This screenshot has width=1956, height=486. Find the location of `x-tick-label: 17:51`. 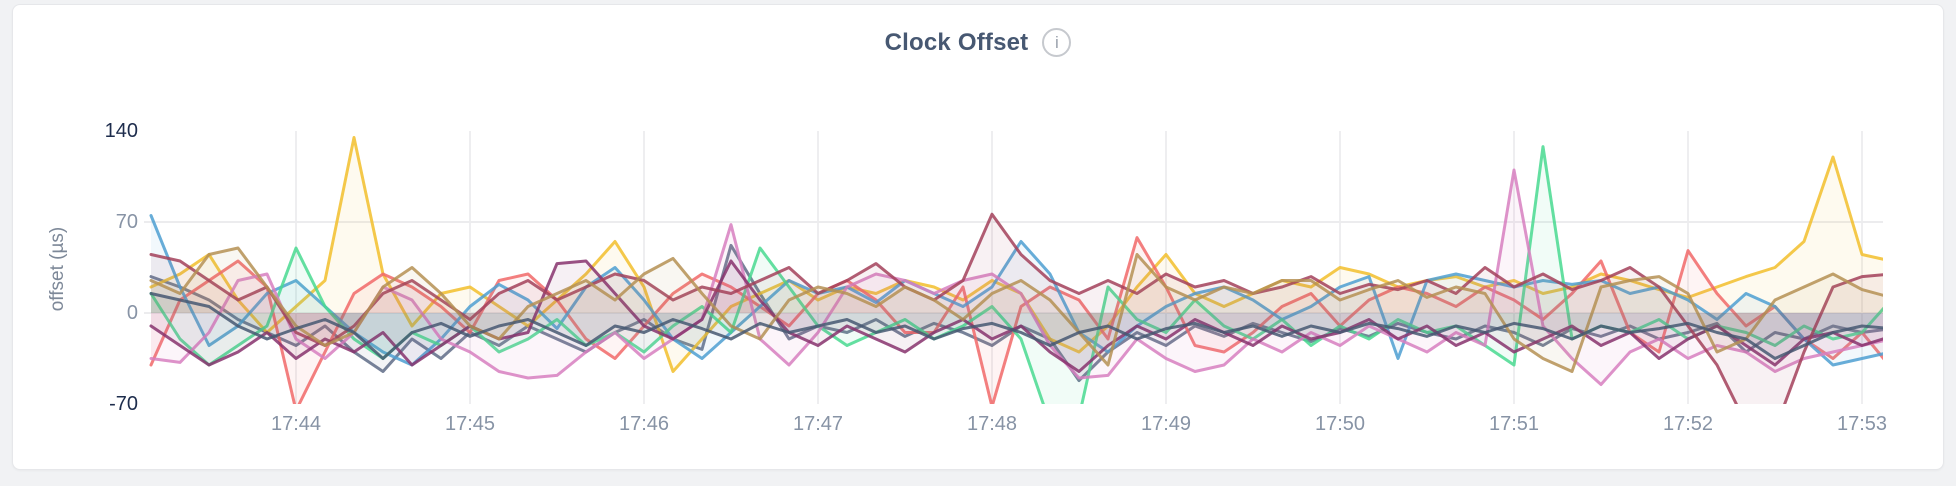

x-tick-label: 17:51 is located at coordinates (1514, 424).